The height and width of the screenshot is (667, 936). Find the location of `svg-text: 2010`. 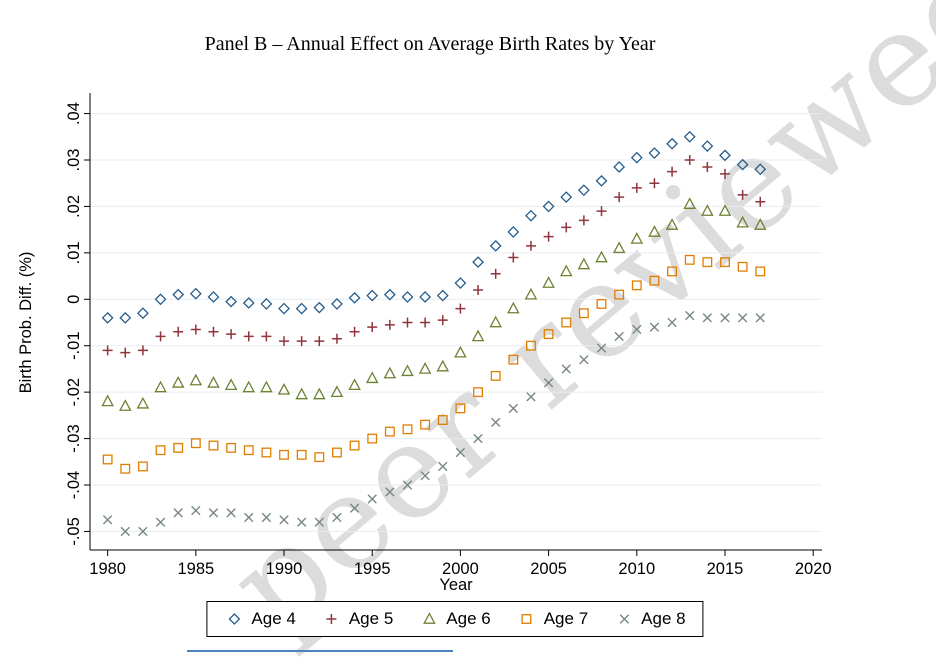

svg-text: 2010 is located at coordinates (636, 569).